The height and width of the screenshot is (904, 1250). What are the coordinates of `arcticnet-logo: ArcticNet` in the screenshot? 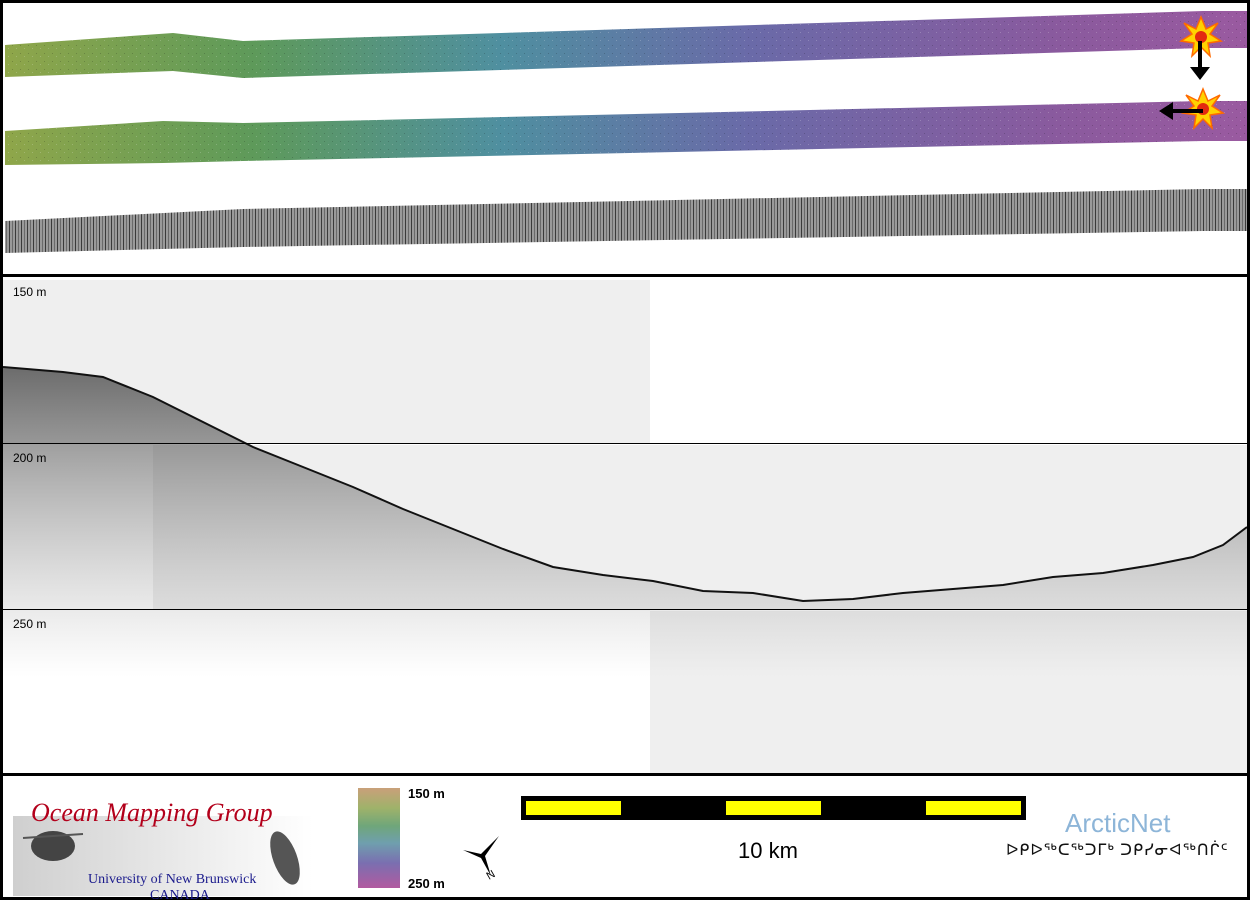 It's located at (1118, 823).